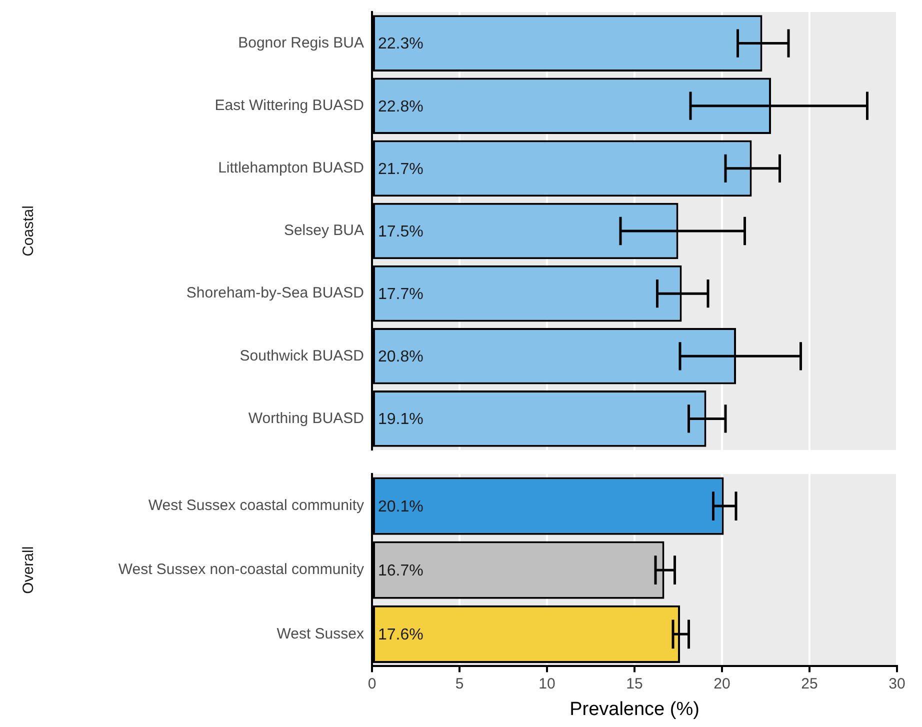 The image size is (922, 727). I want to click on data-label: 21.7%, so click(401, 169).